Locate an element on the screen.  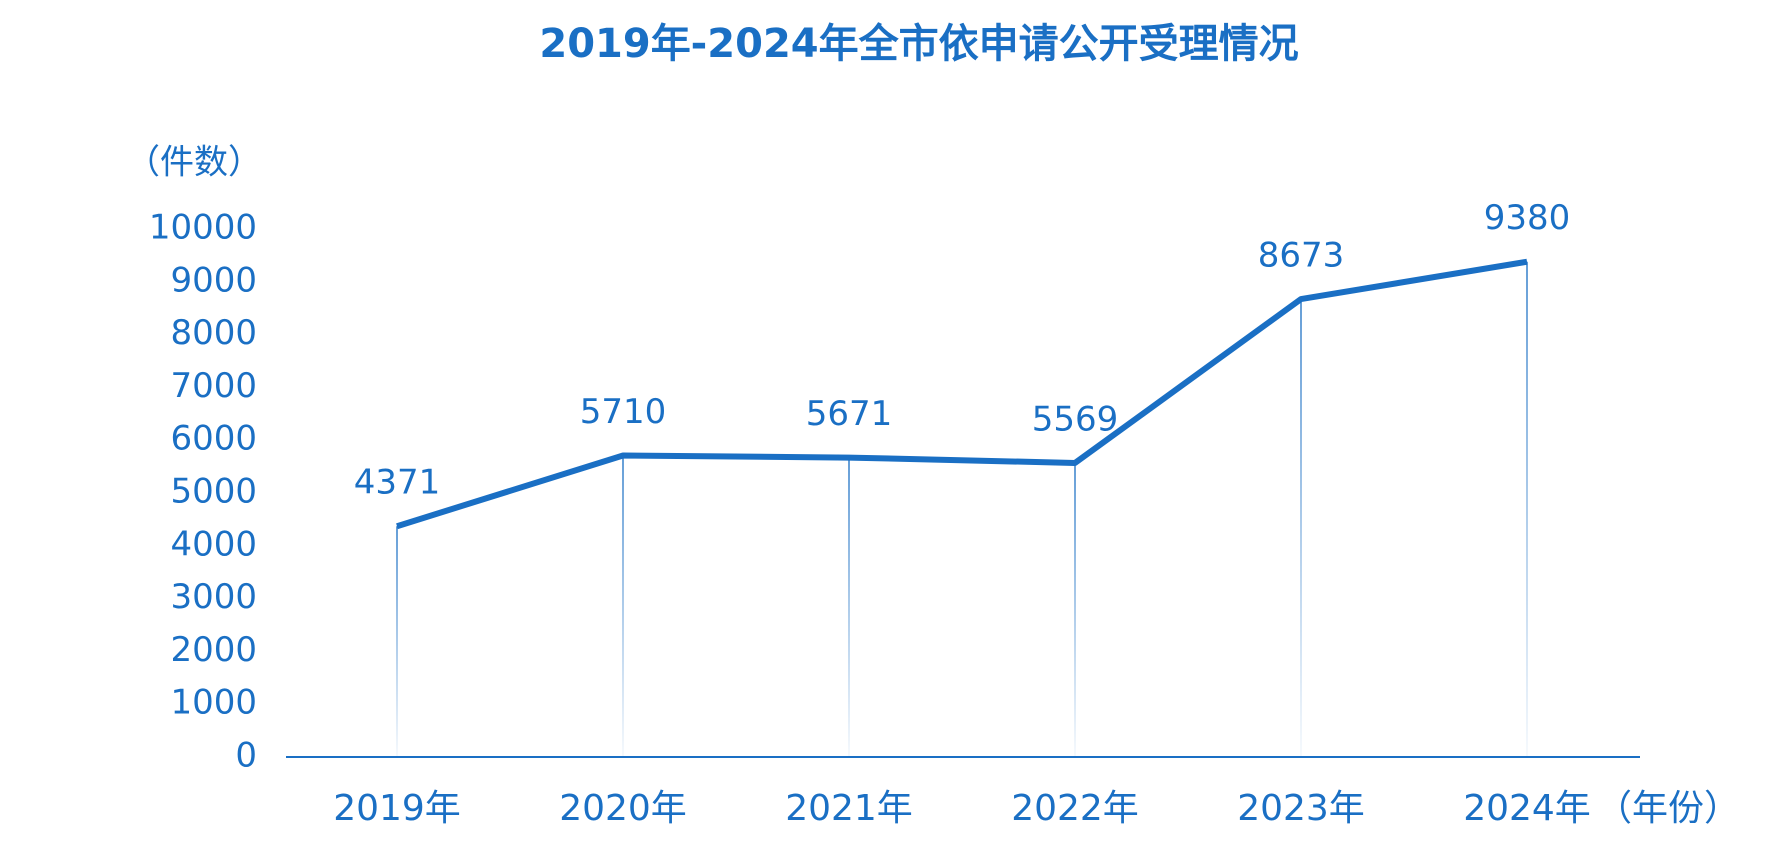
y-tick-label: 7000 is located at coordinates (213, 386).